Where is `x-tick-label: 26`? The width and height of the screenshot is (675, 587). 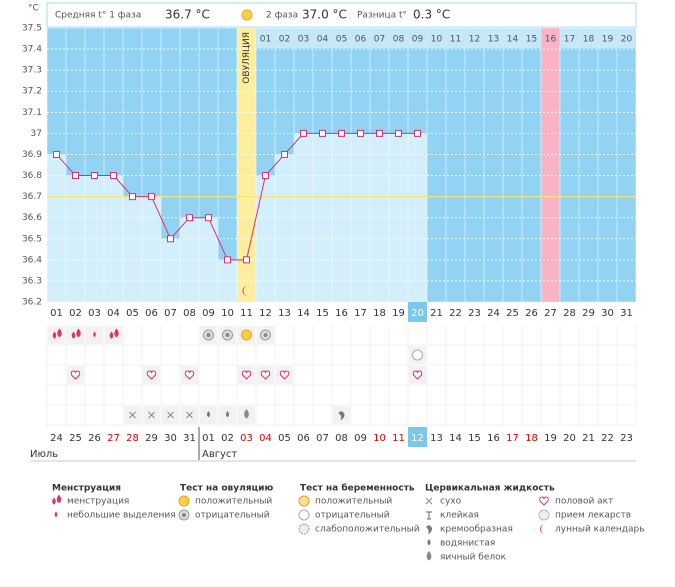
x-tick-label: 26 is located at coordinates (531, 313).